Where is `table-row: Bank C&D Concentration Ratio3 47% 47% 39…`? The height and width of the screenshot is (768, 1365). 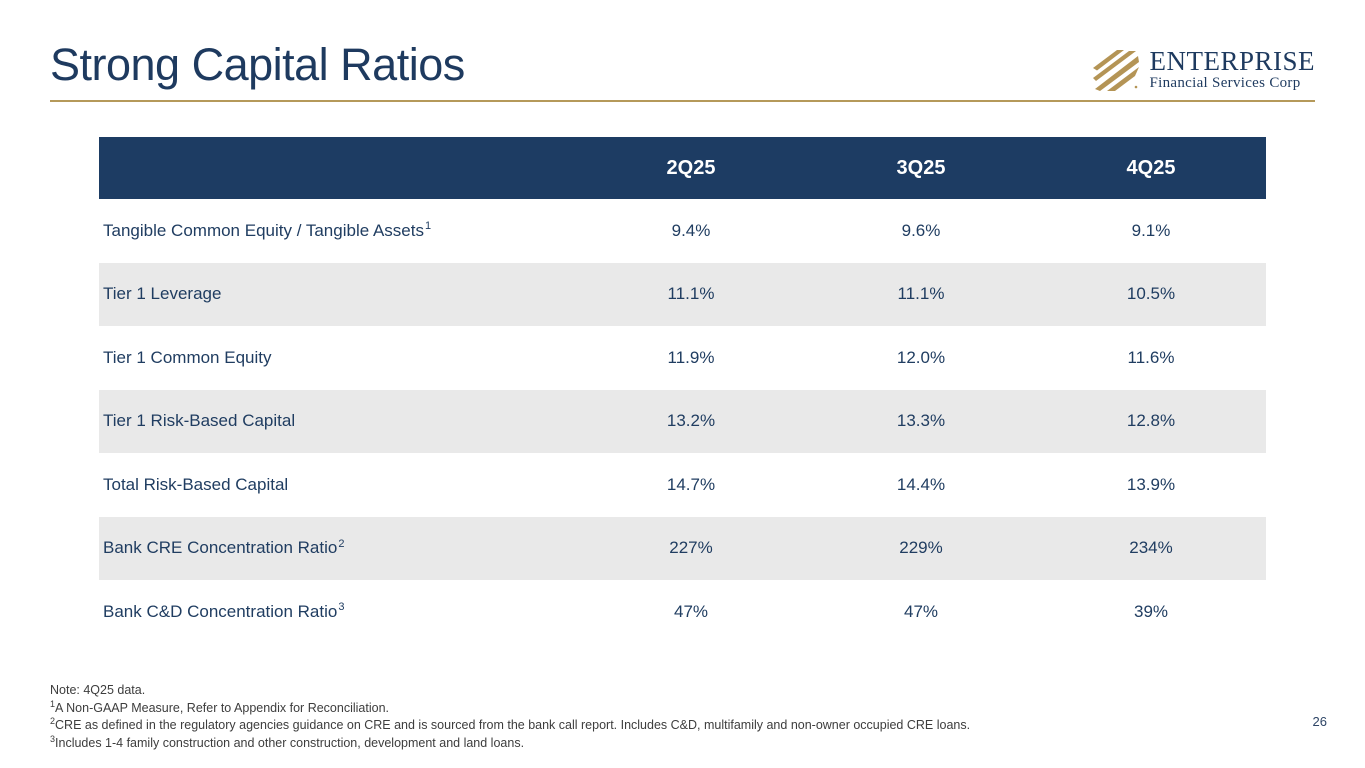 table-row: Bank C&D Concentration Ratio3 47% 47% 39… is located at coordinates (682, 612).